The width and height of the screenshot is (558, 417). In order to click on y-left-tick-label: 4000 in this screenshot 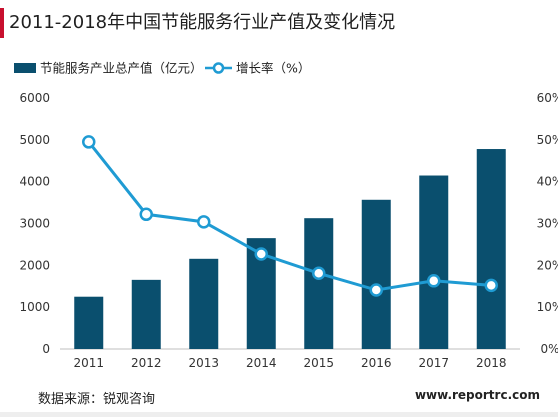, I will do `click(34, 182)`.